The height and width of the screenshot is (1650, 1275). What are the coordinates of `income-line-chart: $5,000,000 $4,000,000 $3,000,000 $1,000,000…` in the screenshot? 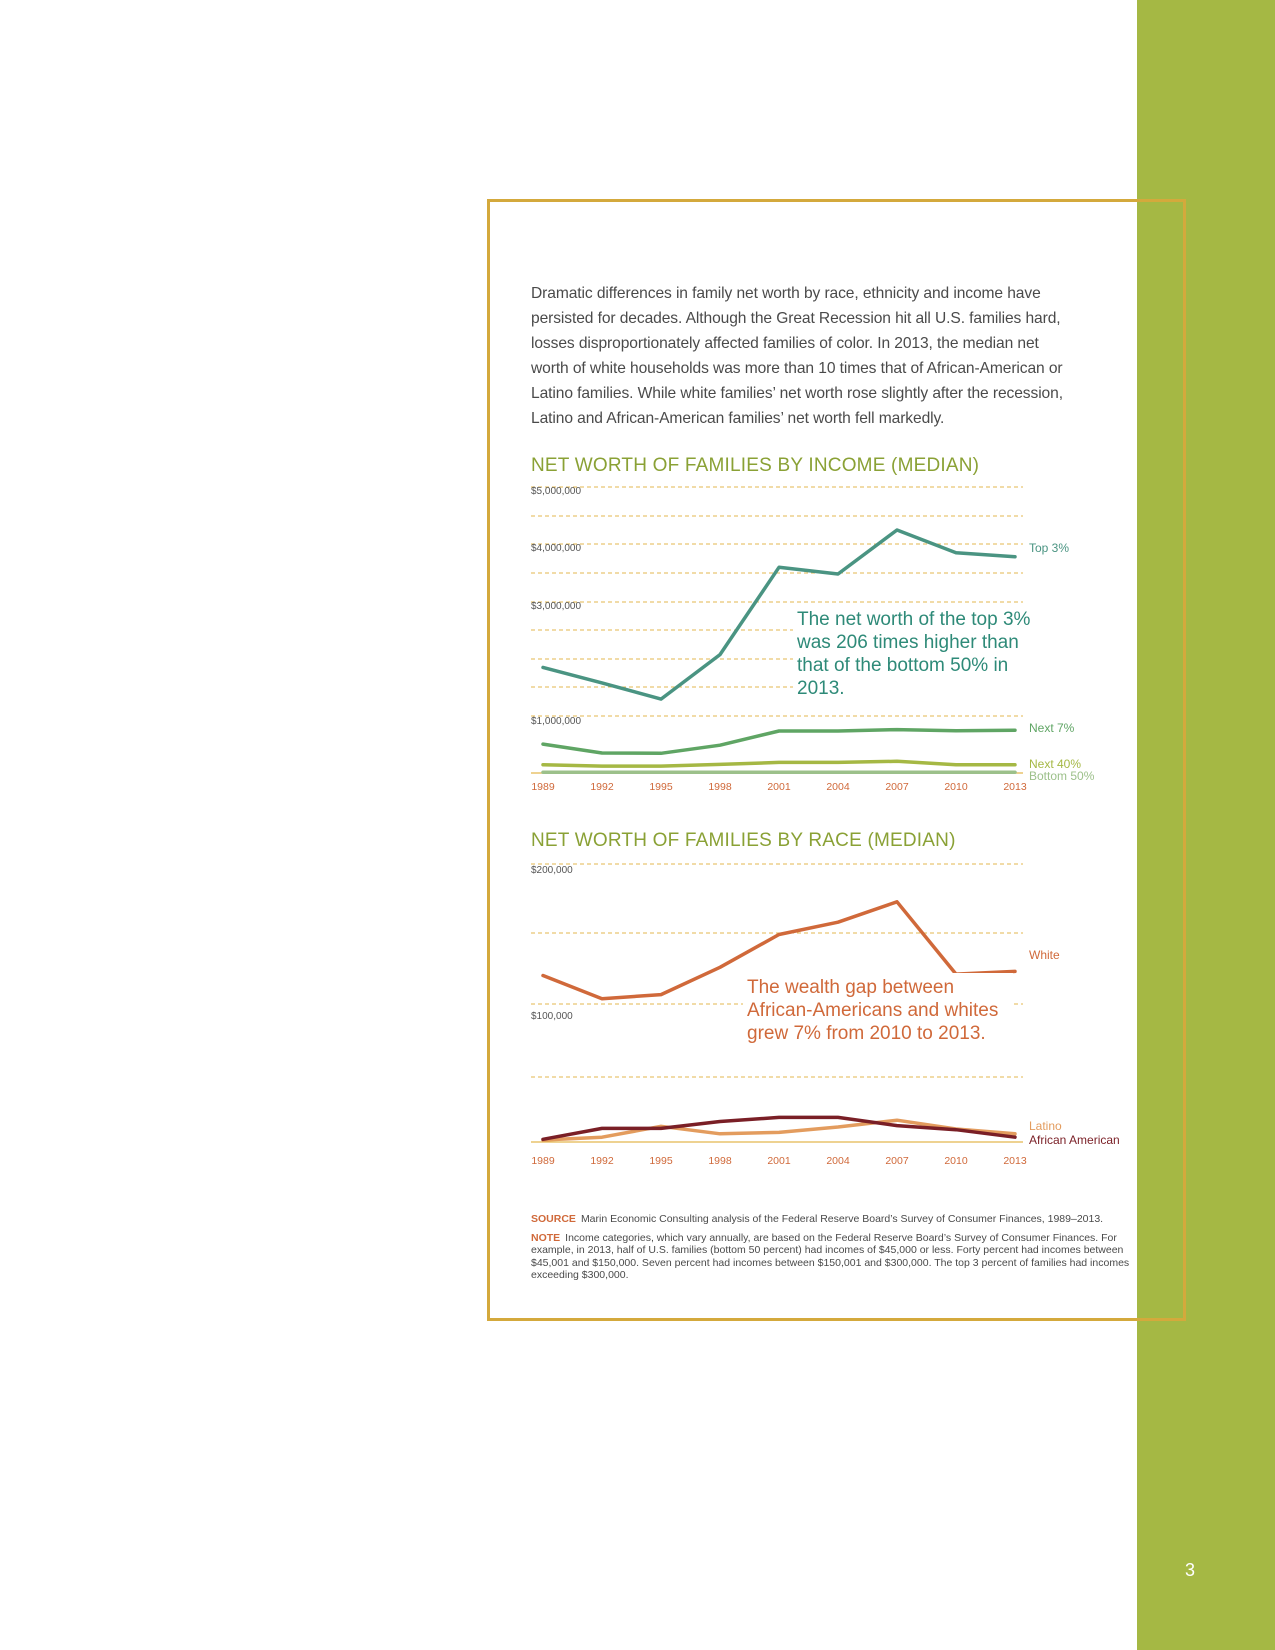 It's located at (813, 639).